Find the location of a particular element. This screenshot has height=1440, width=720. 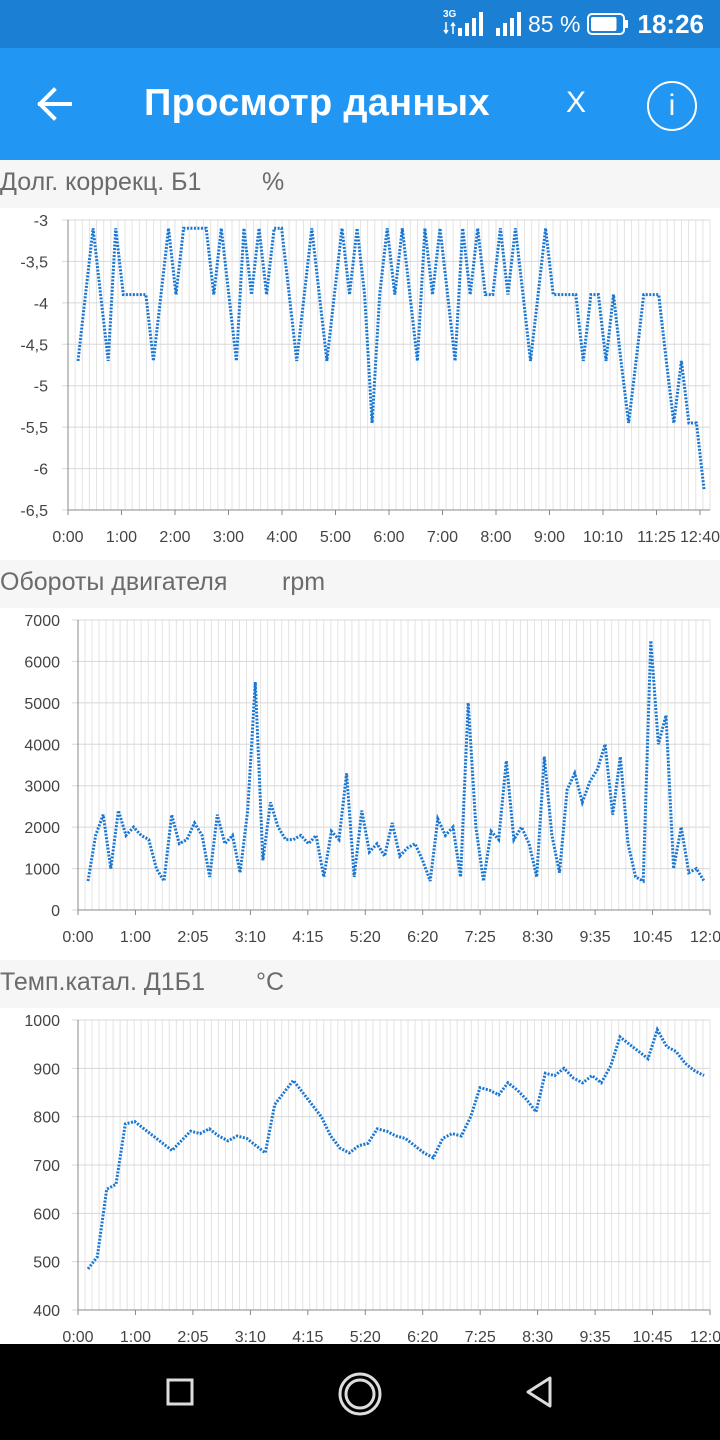

x-tick-label: 2:00 is located at coordinates (174, 537).